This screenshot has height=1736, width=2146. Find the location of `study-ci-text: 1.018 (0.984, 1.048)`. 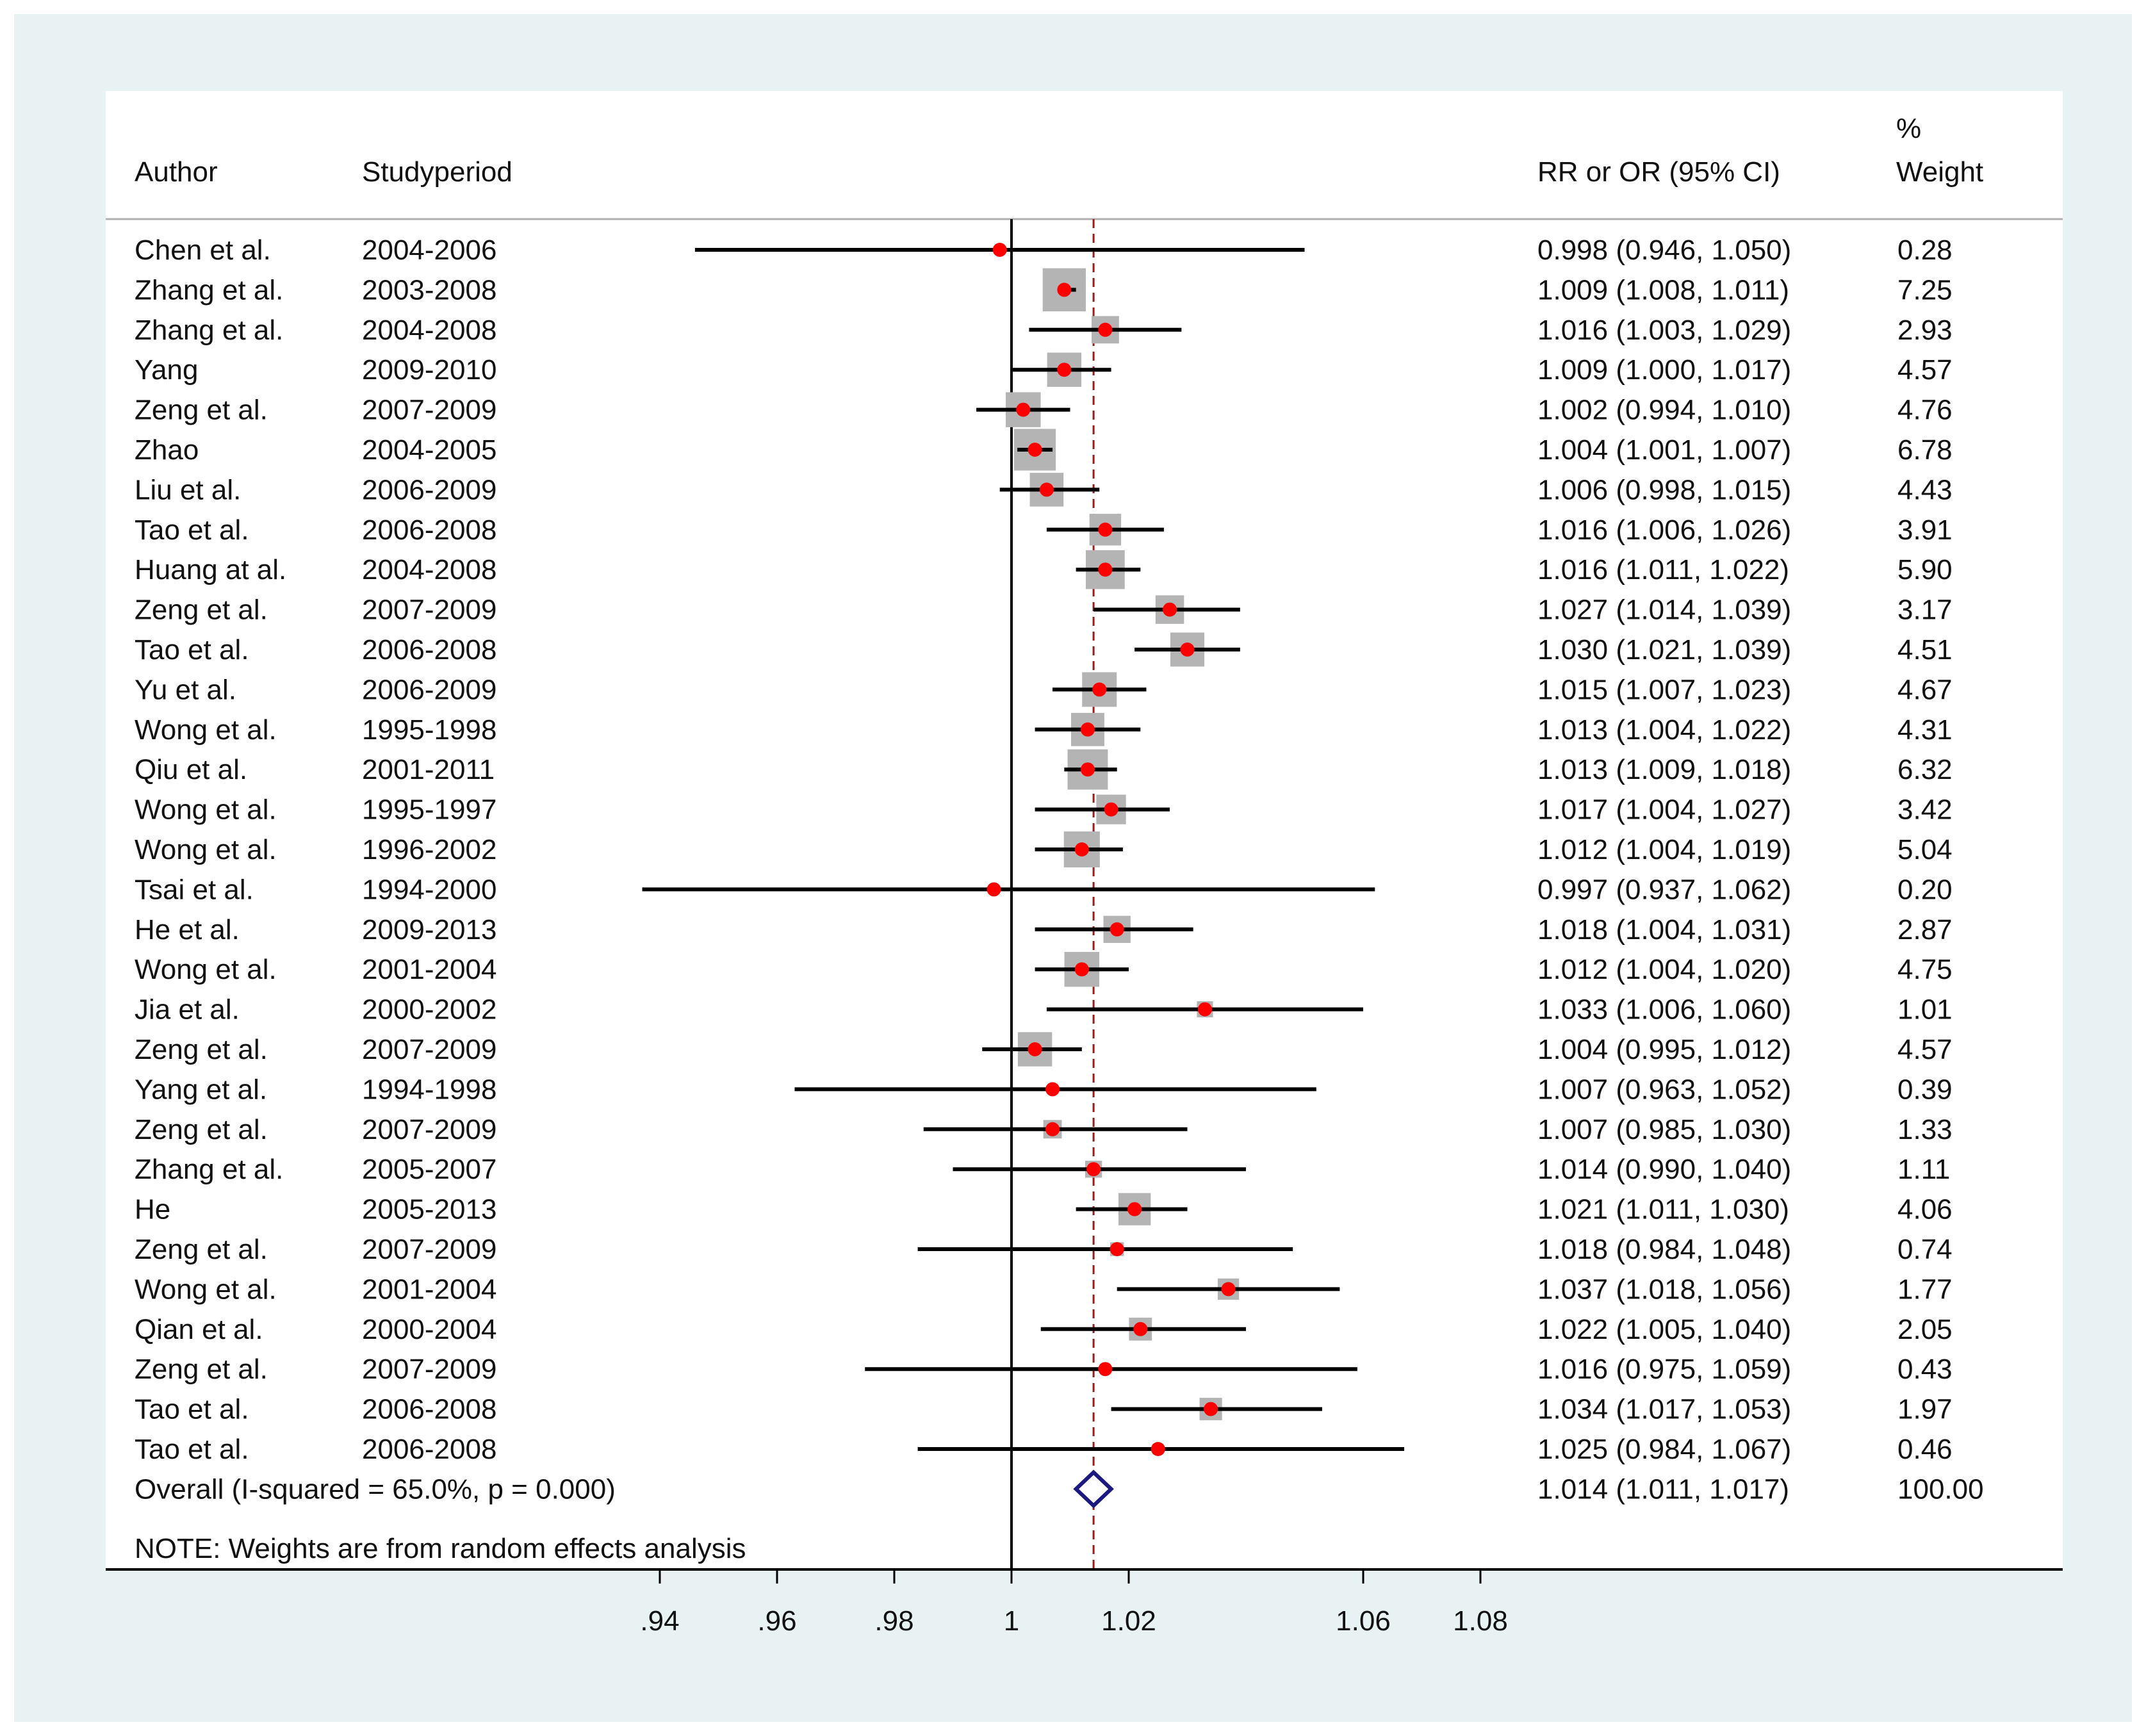

study-ci-text: 1.018 (0.984, 1.048) is located at coordinates (1664, 1249).